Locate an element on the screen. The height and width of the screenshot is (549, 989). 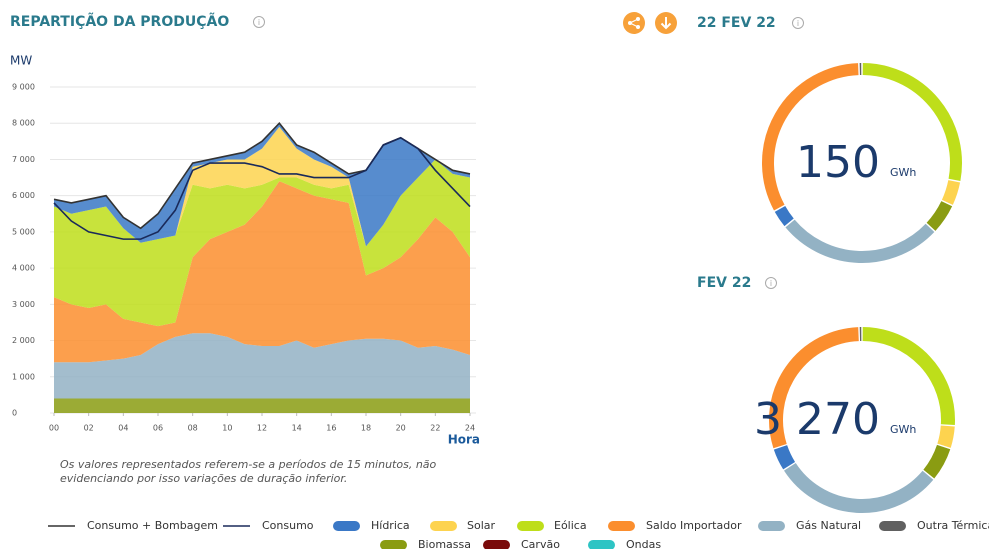
legend-label: Carvão is located at coordinates (540, 543).